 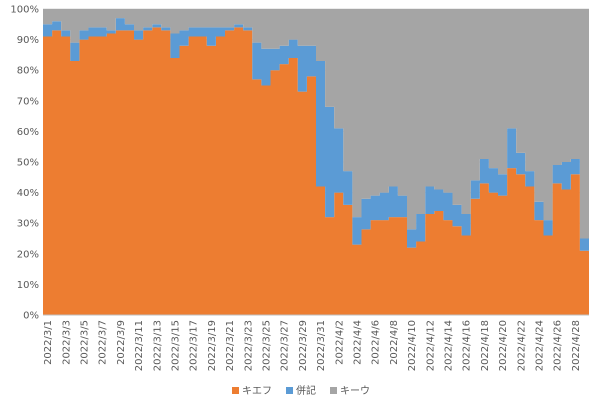 What do you see at coordinates (503, 345) in the screenshot?
I see `x-tick-label: 2022/4/20` at bounding box center [503, 345].